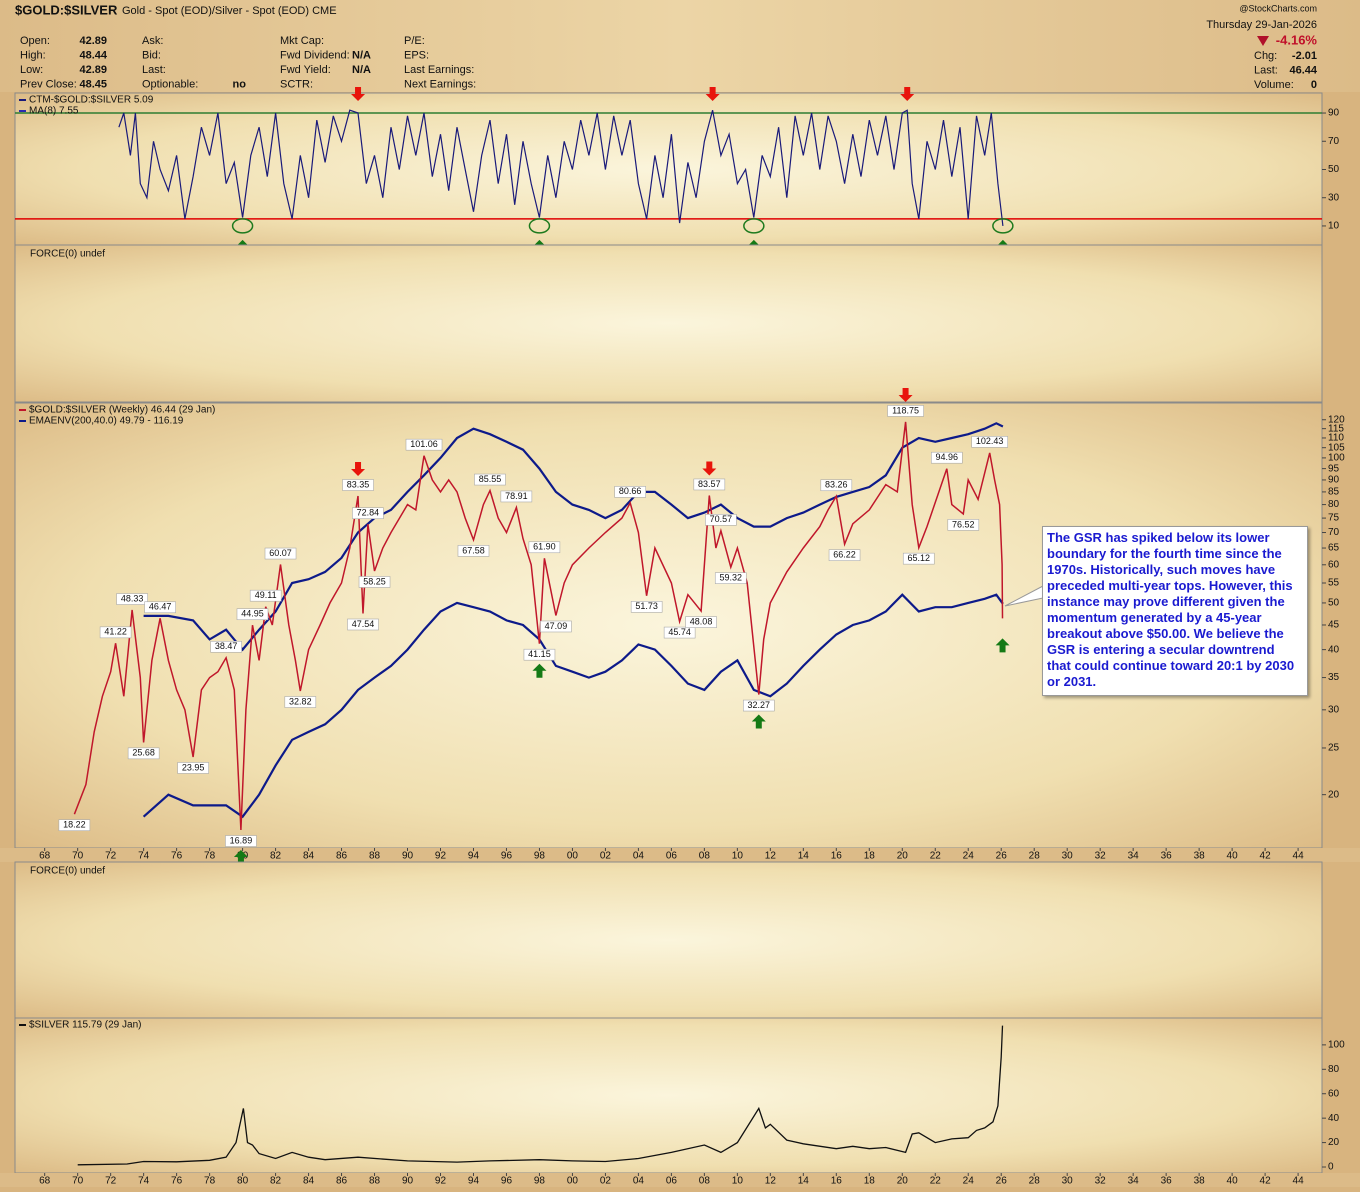 This screenshot has width=1360, height=1192. I want to click on annotation-label: 60.07, so click(280, 553).